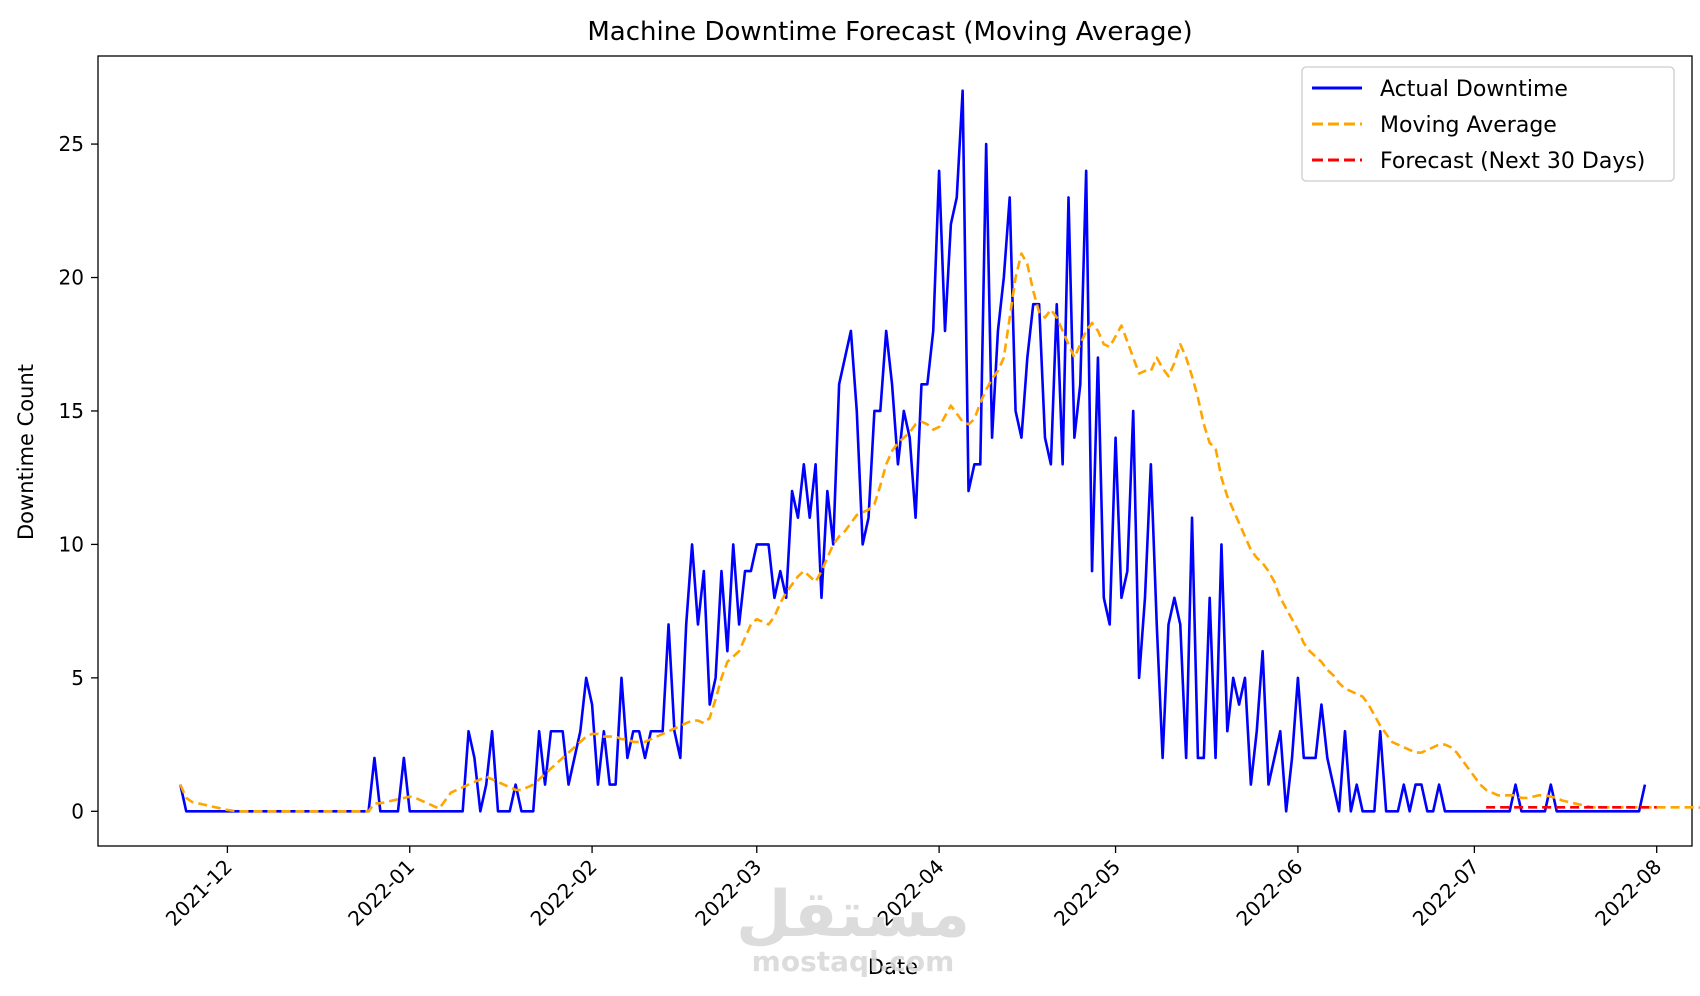 The height and width of the screenshot is (996, 1700). I want to click on mostaql-watermark: مستقل mostaql.com, so click(853, 928).